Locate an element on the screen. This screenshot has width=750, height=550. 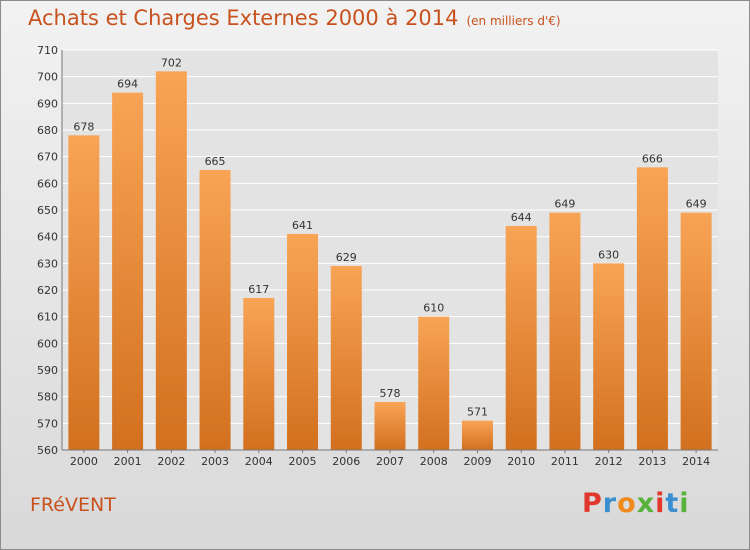
x-tick-label: 2004 is located at coordinates (259, 461).